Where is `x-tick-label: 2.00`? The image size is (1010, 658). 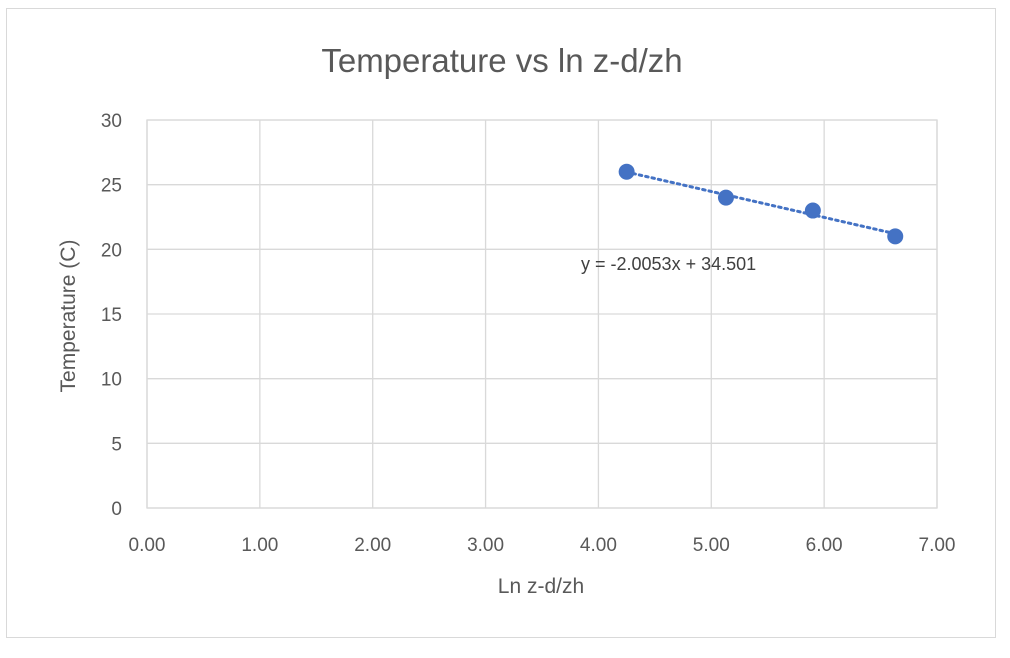 x-tick-label: 2.00 is located at coordinates (372, 545).